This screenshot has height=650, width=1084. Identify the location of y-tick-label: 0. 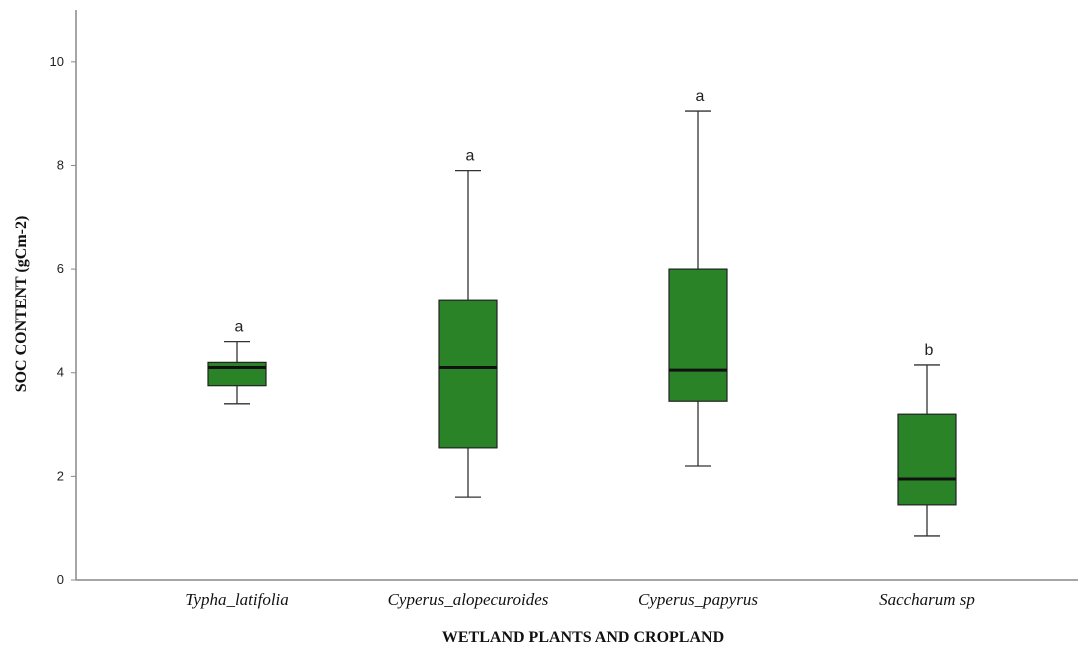
(60, 579).